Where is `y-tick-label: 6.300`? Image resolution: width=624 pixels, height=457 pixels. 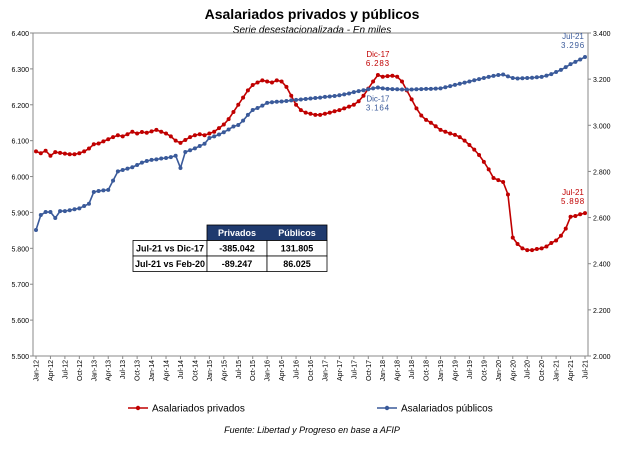 y-tick-label: 6.300 is located at coordinates (20, 70).